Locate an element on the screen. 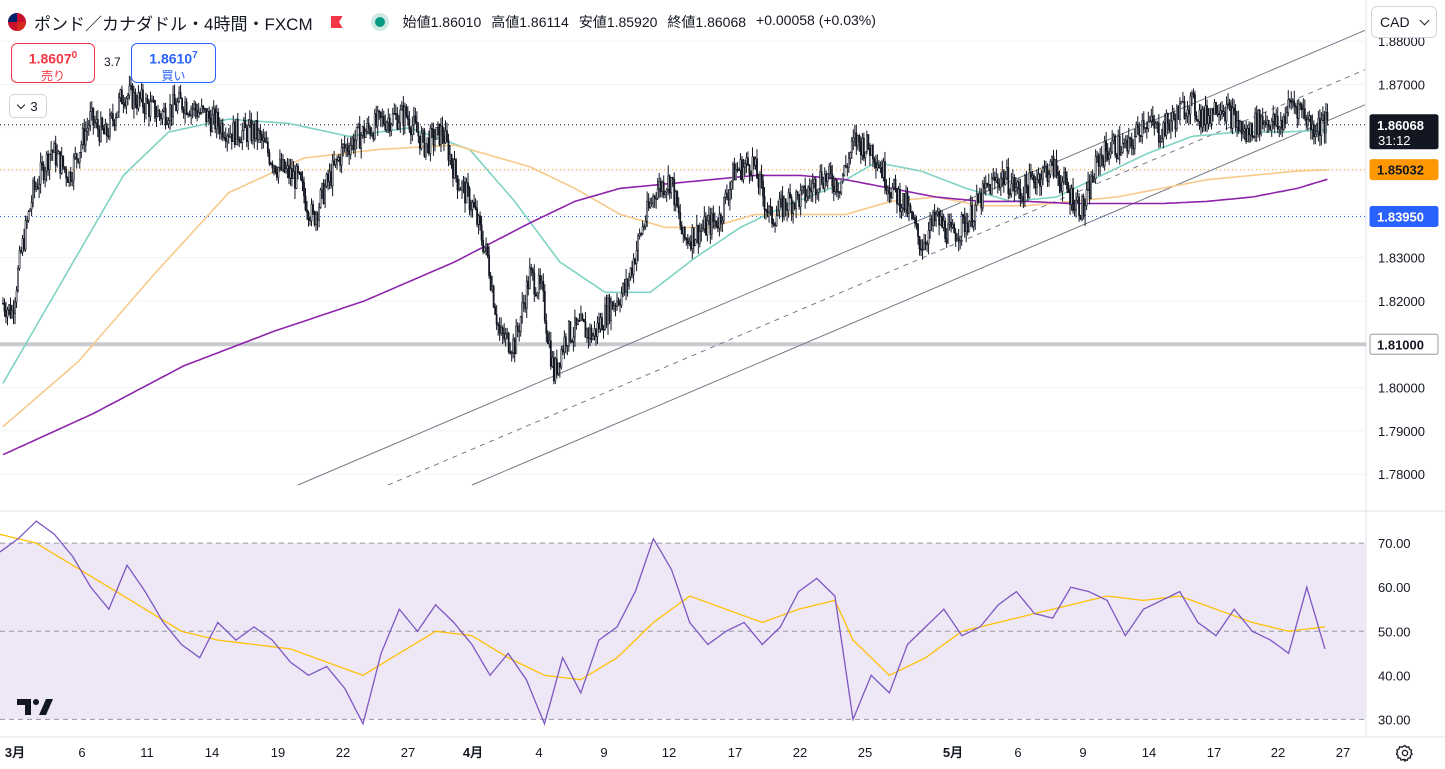 The image size is (1445, 769). tradingview-logo-icon is located at coordinates (35, 707).